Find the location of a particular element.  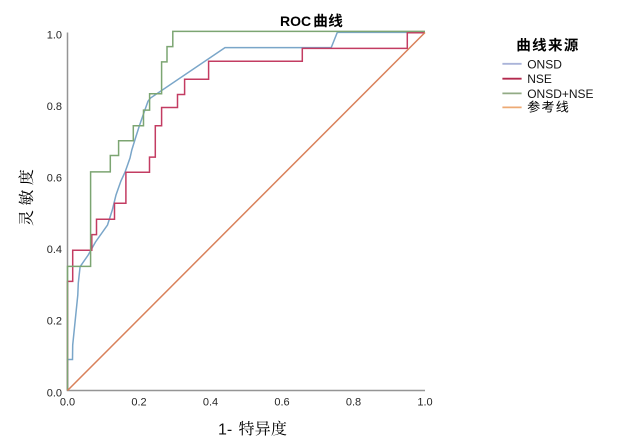

svg-text: NSE is located at coordinates (539, 79).